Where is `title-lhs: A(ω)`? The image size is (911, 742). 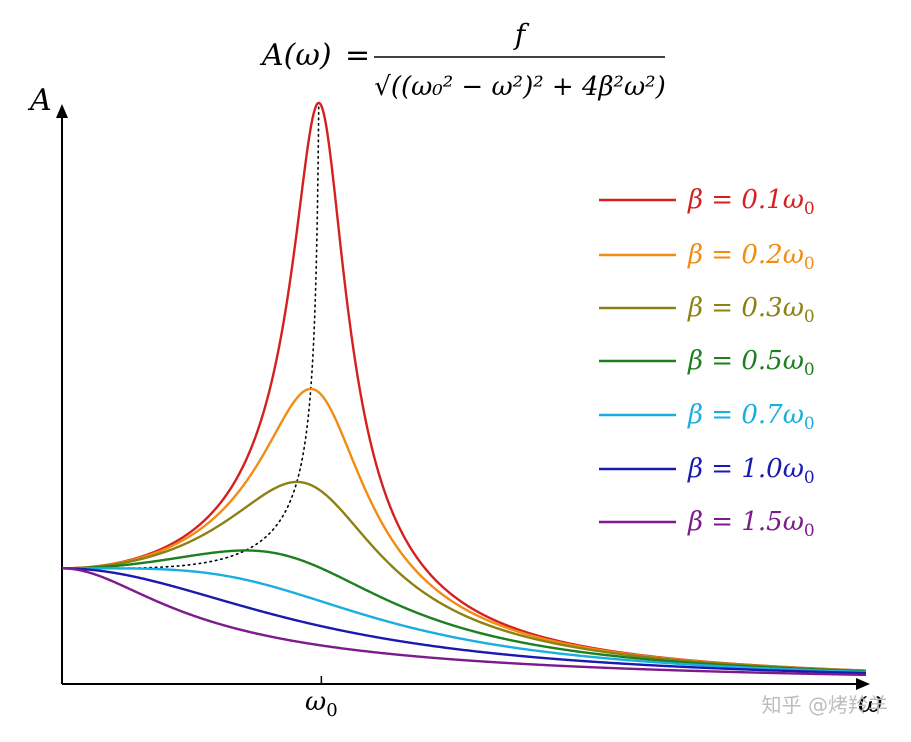 title-lhs: A(ω) is located at coordinates (295, 55).